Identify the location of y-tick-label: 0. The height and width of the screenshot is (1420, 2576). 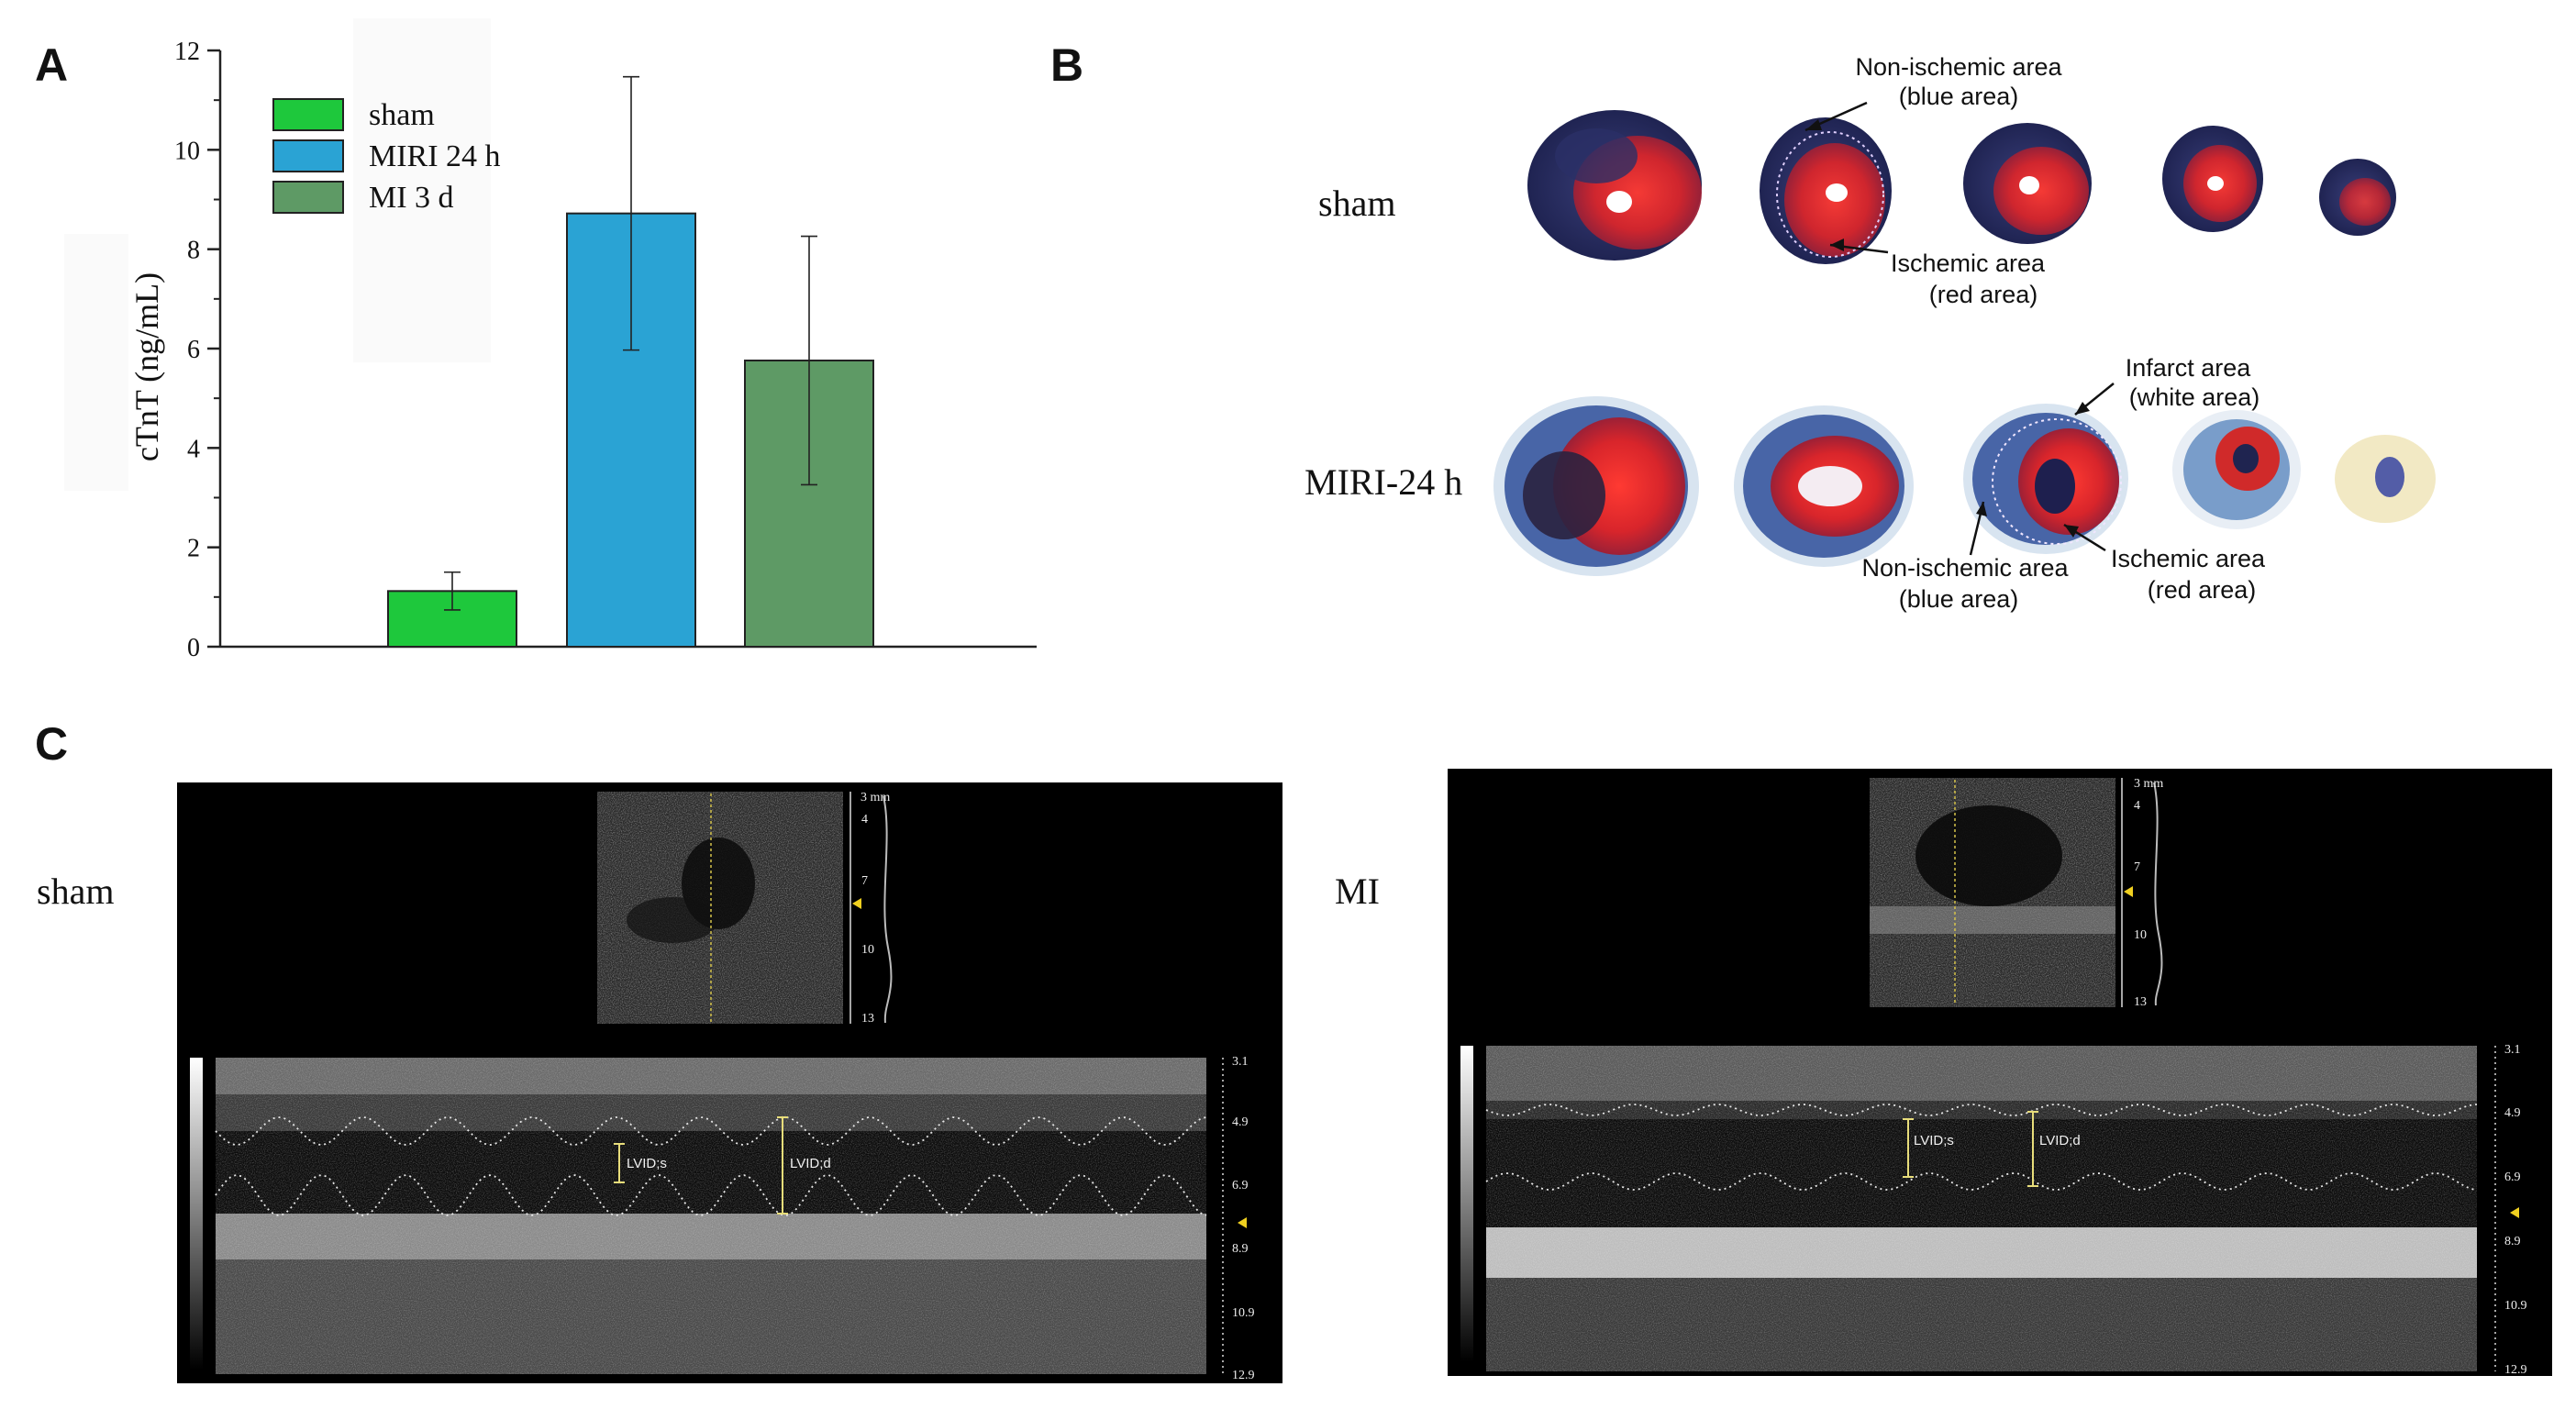
(193, 648).